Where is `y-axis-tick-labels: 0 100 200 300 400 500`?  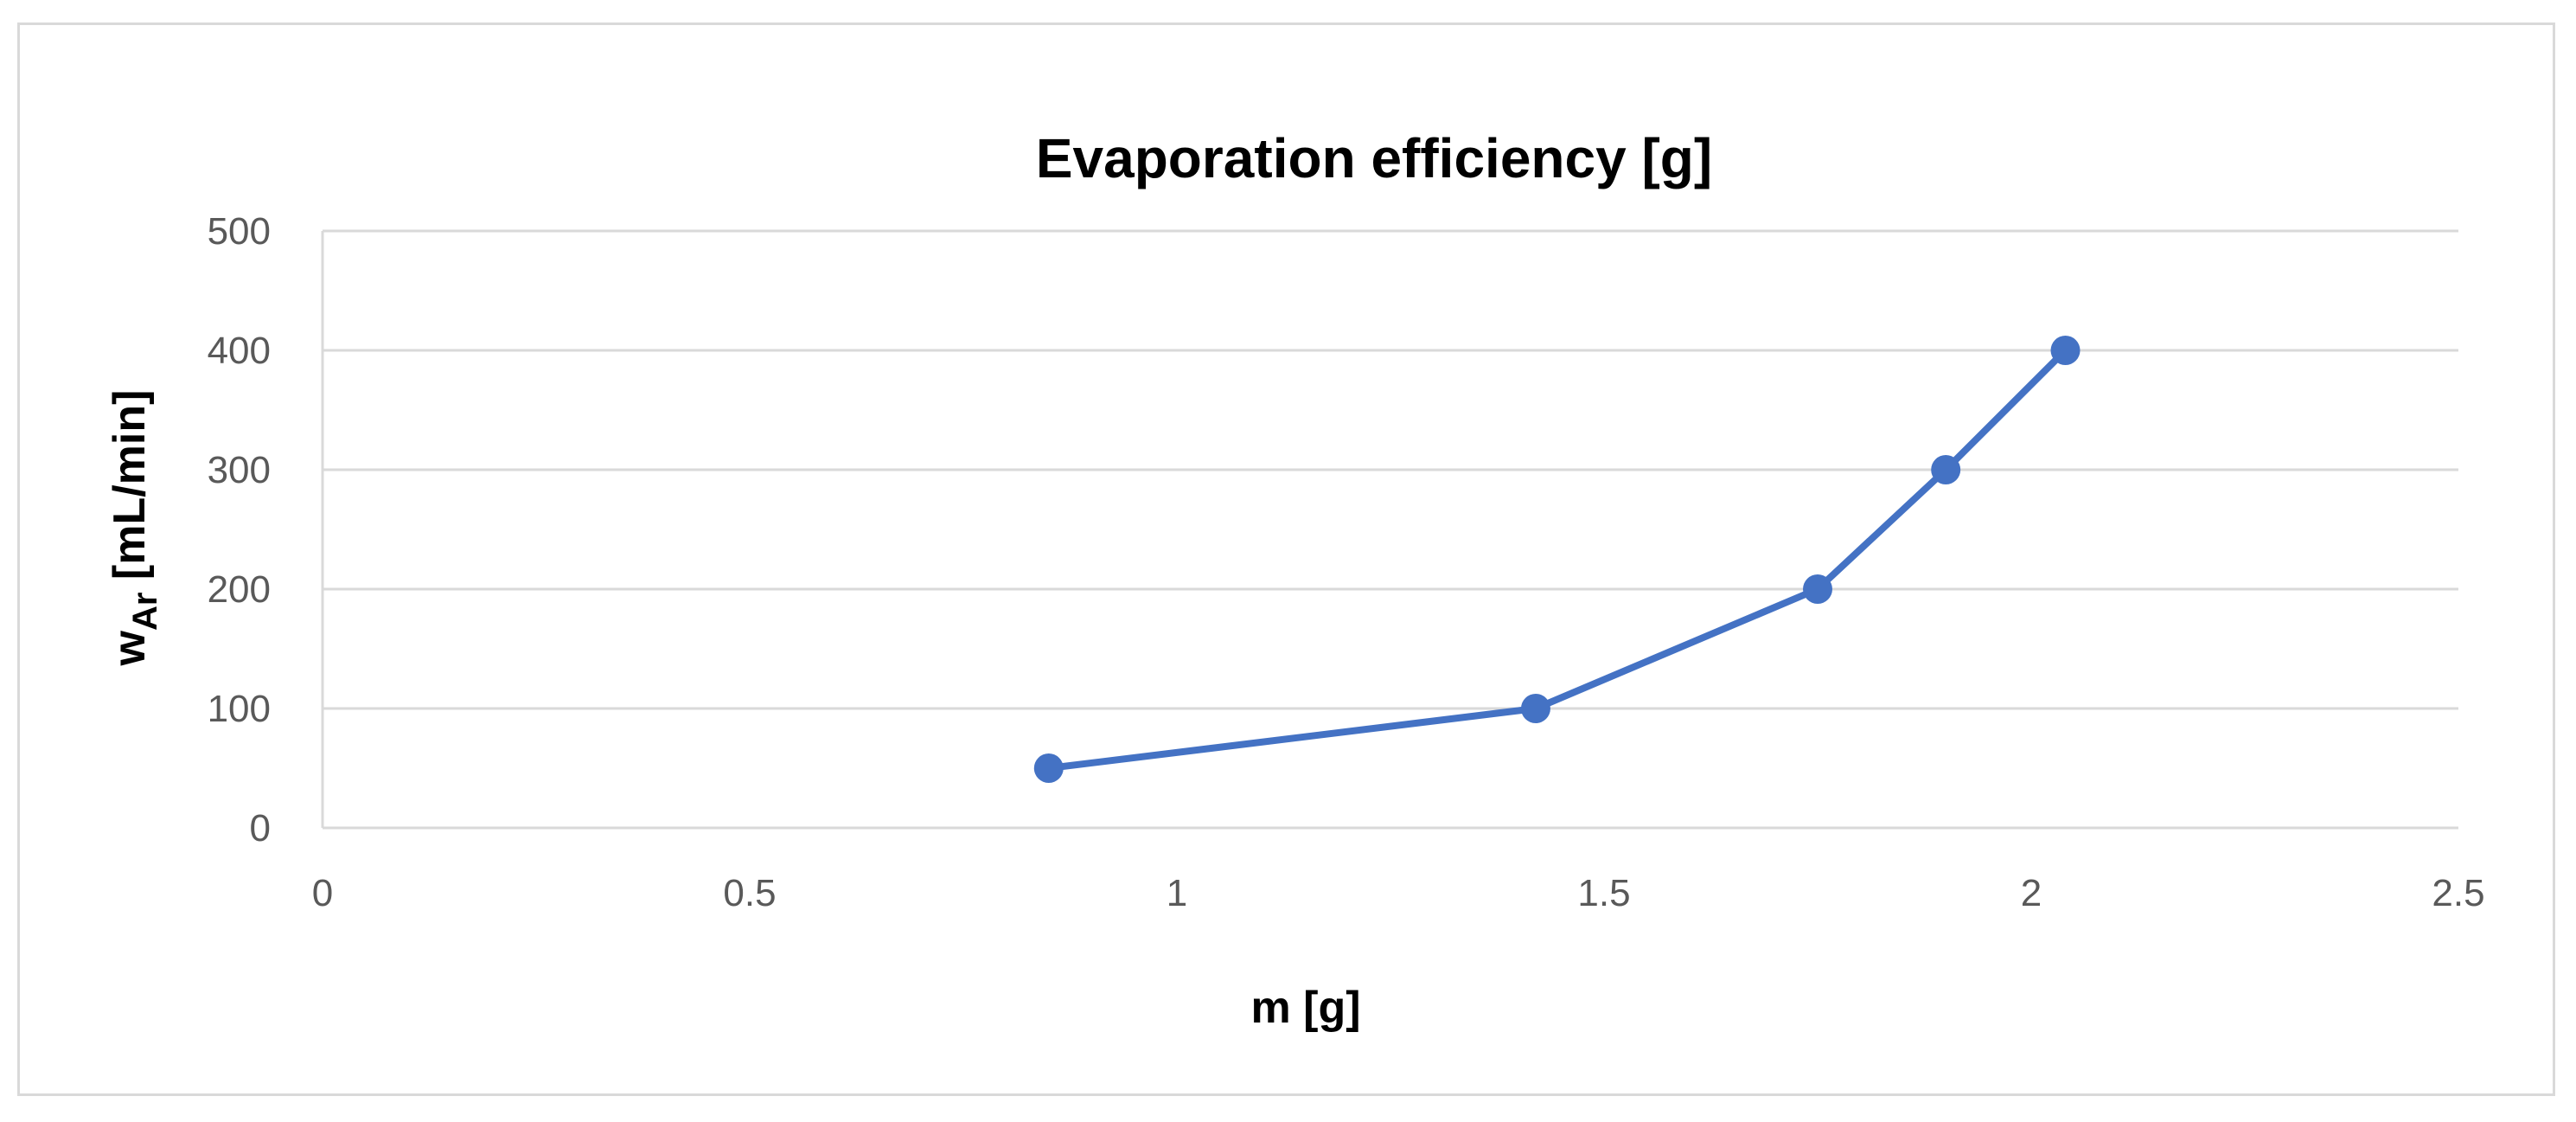
y-axis-tick-labels: 0 100 200 300 400 500 is located at coordinates (239, 530).